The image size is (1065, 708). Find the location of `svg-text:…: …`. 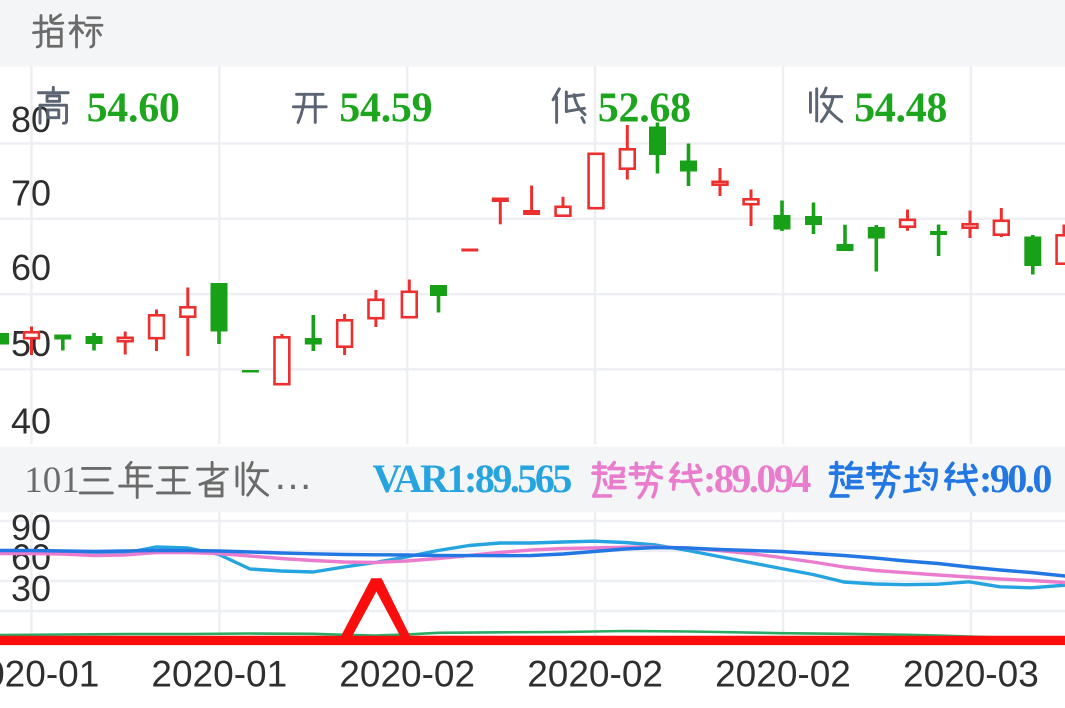

svg-text:…: … is located at coordinates (293, 476).